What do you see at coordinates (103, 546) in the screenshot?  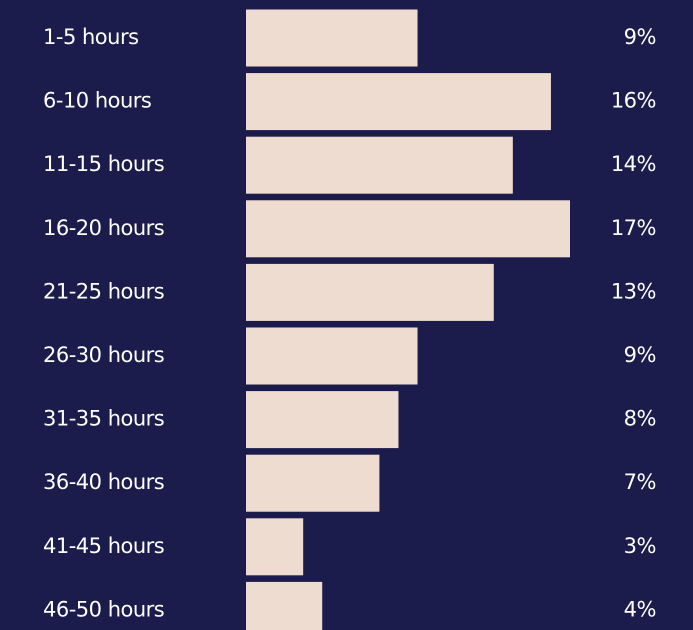 I see `category-label: 41-45 hours` at bounding box center [103, 546].